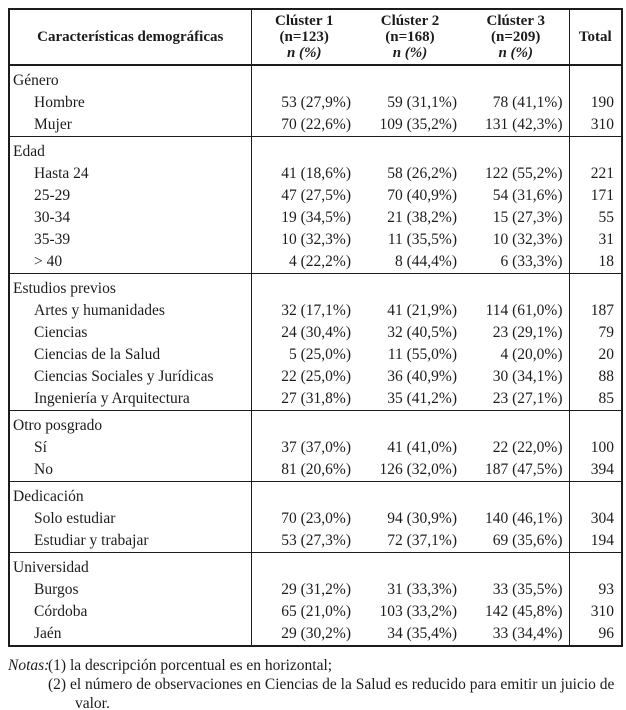 This screenshot has height=710, width=626. Describe the element at coordinates (422, 447) in the screenshot. I see `cluster2-value: 41 (41,0%)` at that location.